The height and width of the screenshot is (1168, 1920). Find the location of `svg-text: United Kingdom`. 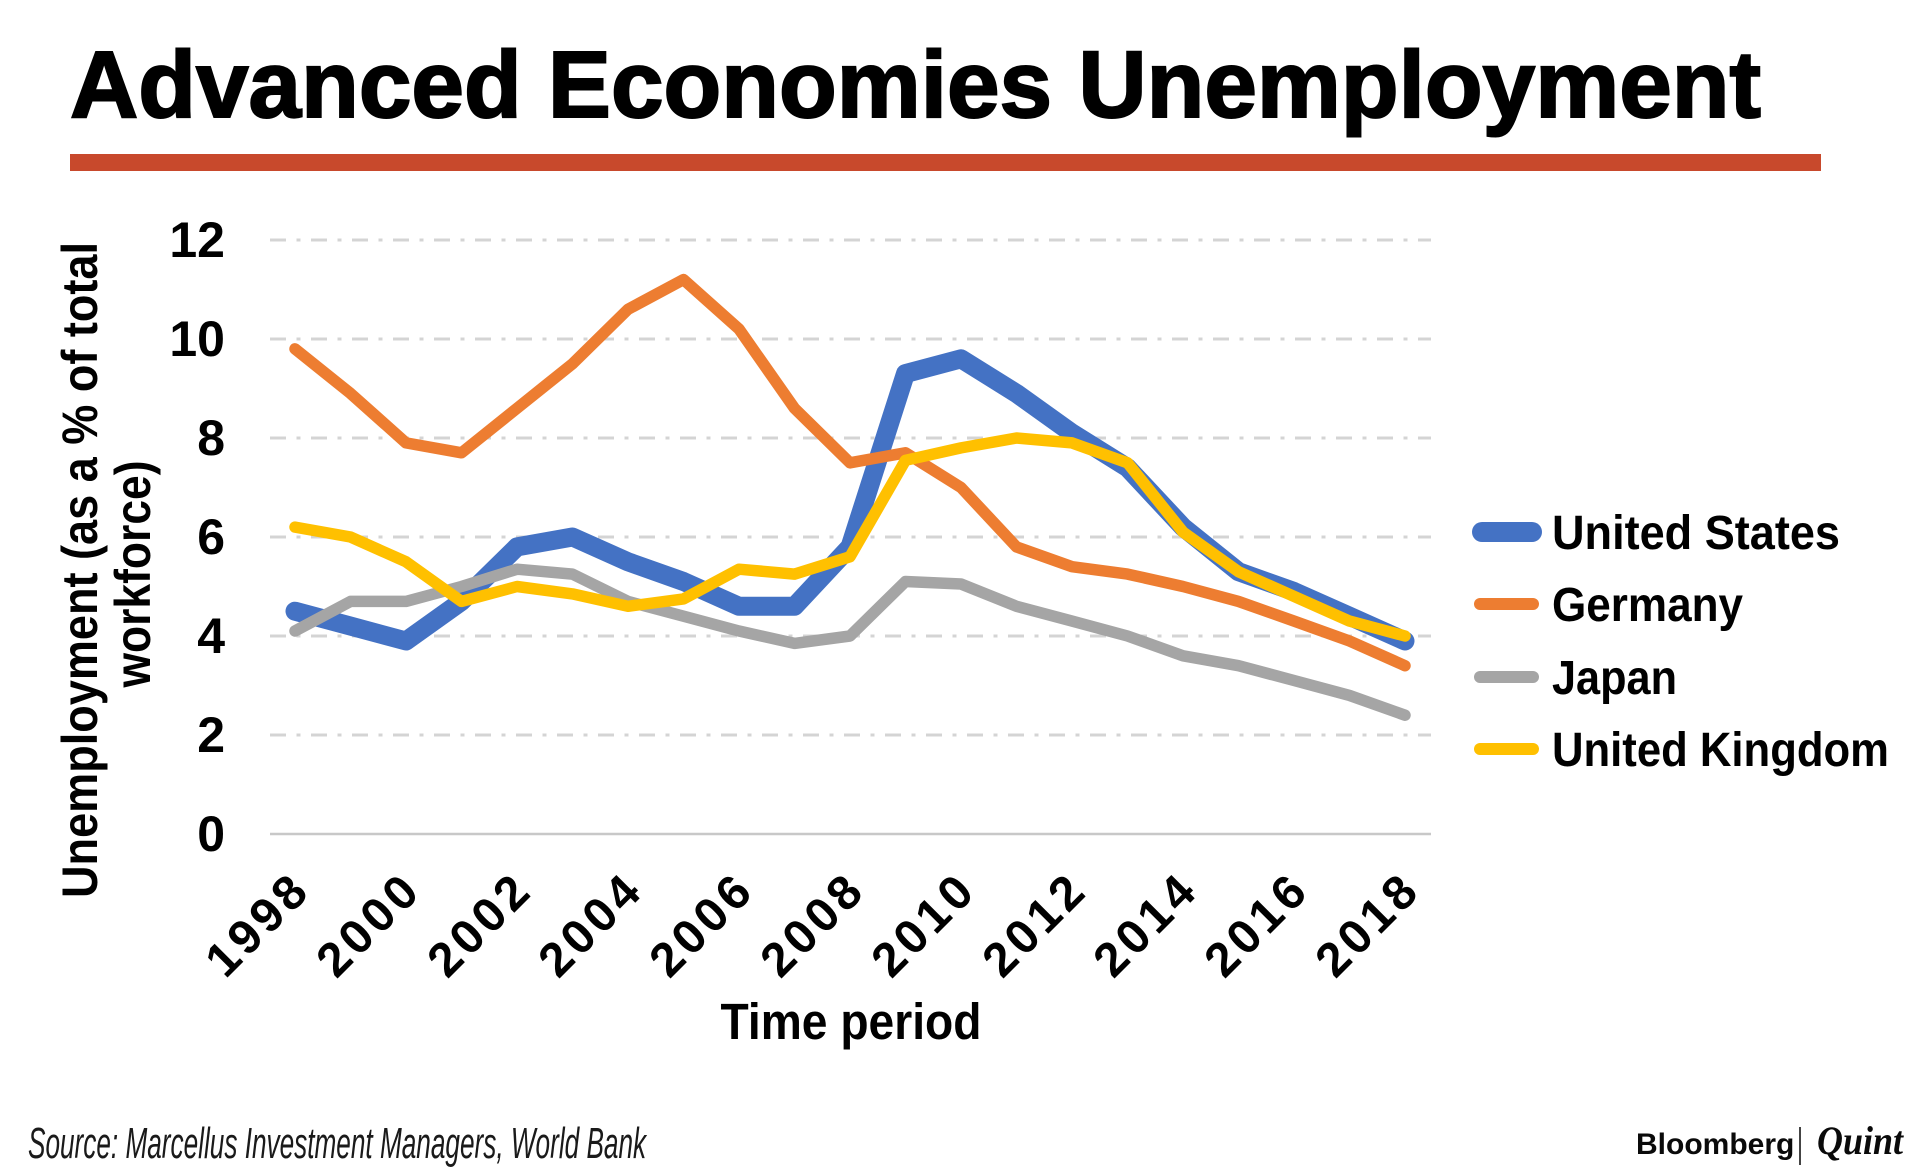

svg-text: United Kingdom is located at coordinates (1720, 750).